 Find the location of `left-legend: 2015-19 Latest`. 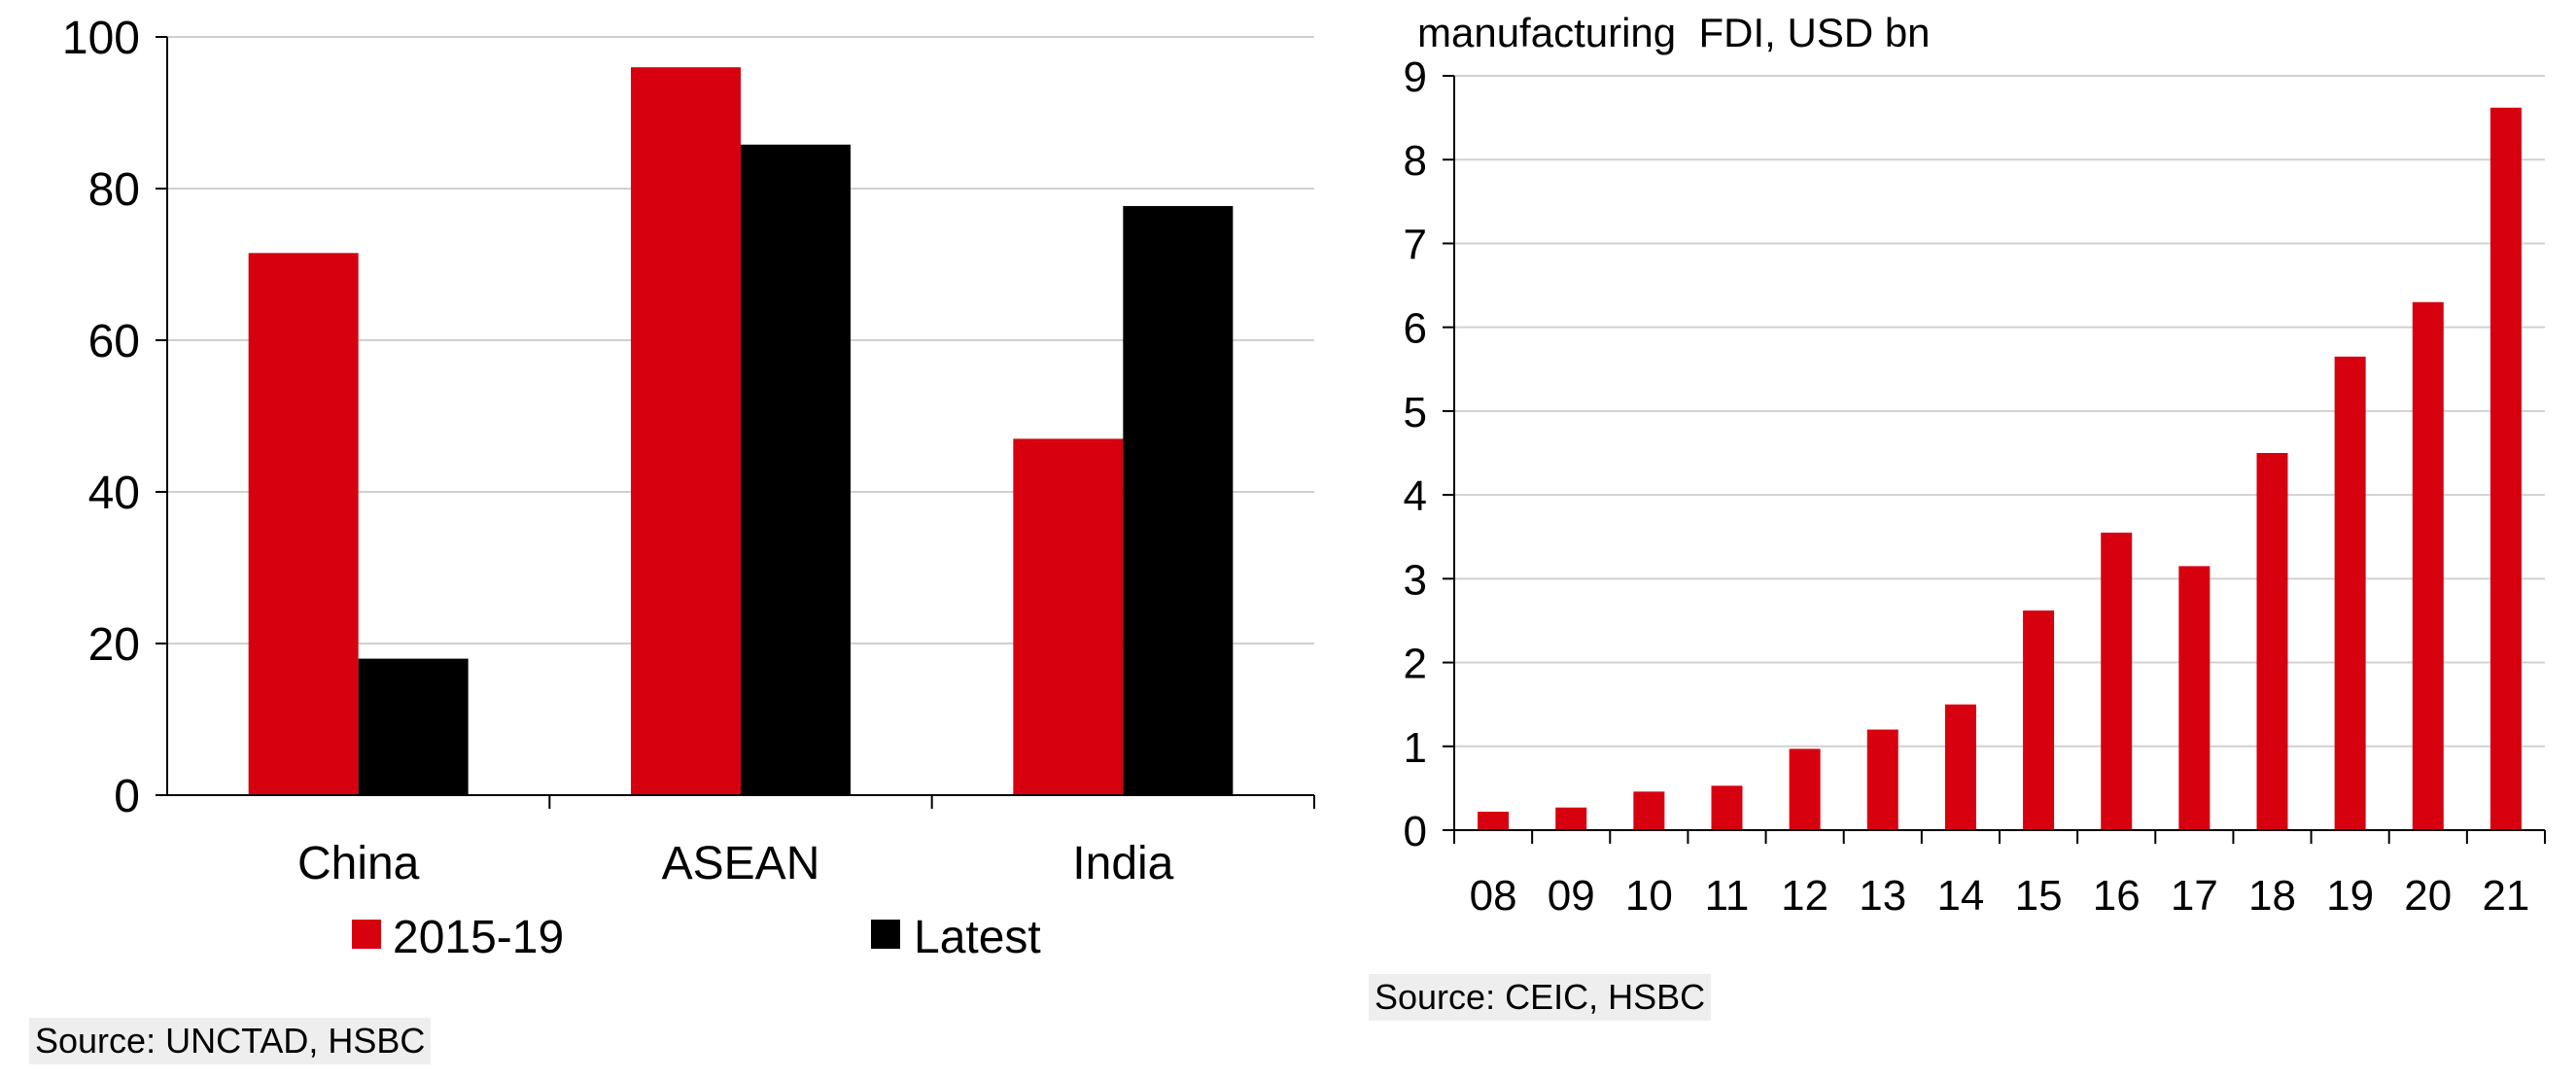

left-legend: 2015-19 Latest is located at coordinates (696, 937).